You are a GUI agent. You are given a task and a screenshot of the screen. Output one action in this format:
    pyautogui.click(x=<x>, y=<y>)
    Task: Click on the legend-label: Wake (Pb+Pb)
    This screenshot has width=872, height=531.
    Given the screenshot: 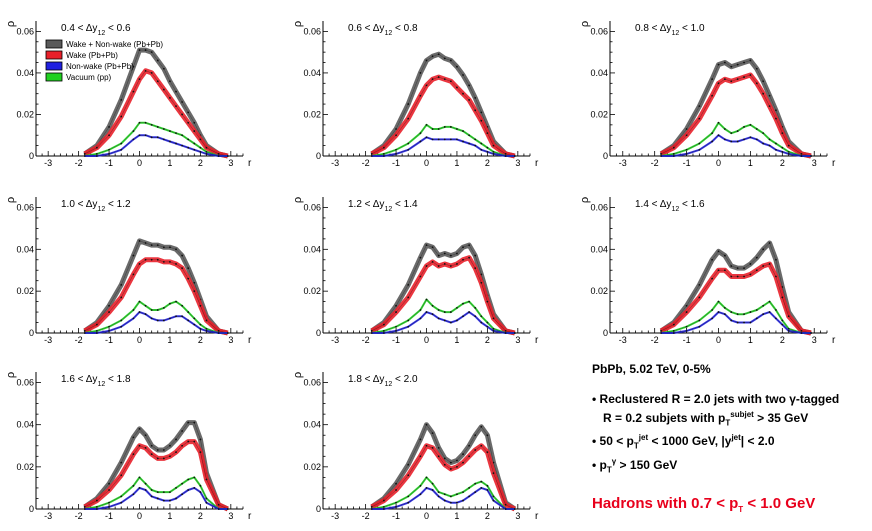 What is the action you would take?
    pyautogui.click(x=92, y=55)
    